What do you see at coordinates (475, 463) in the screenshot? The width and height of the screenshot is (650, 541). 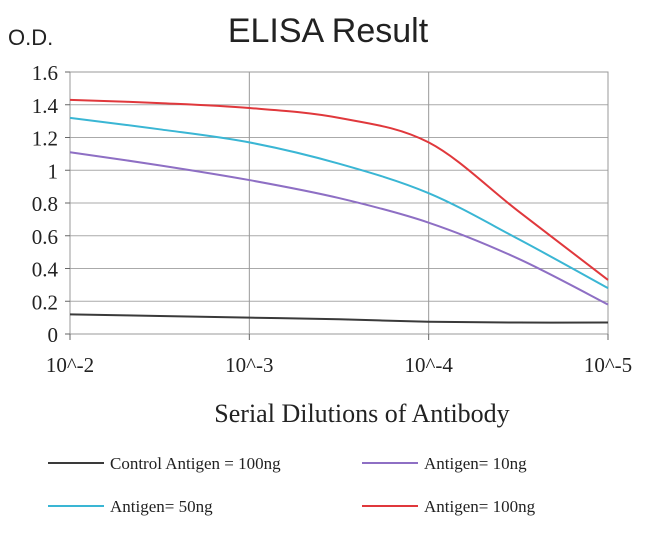 I see `legend-label-1: Antigen= 10ng` at bounding box center [475, 463].